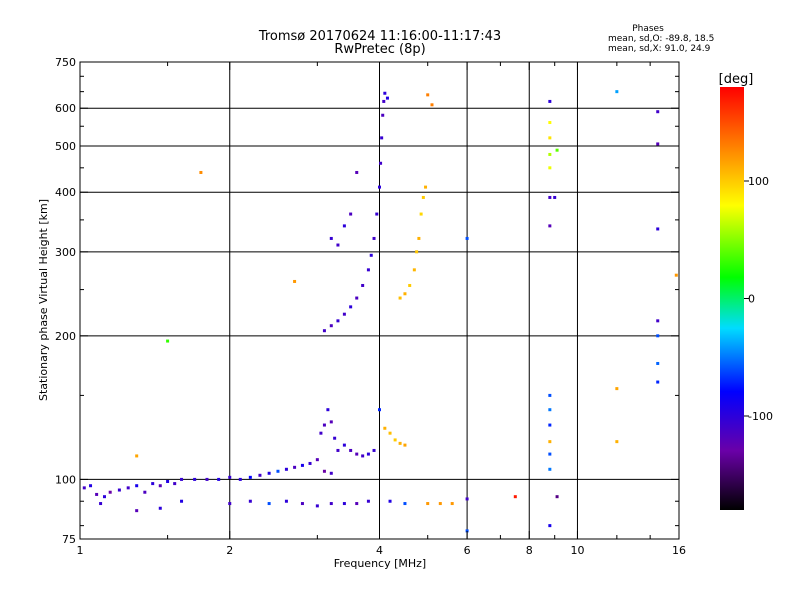 The image size is (800, 600). What do you see at coordinates (80, 550) in the screenshot?
I see `x-tick-label: 1` at bounding box center [80, 550].